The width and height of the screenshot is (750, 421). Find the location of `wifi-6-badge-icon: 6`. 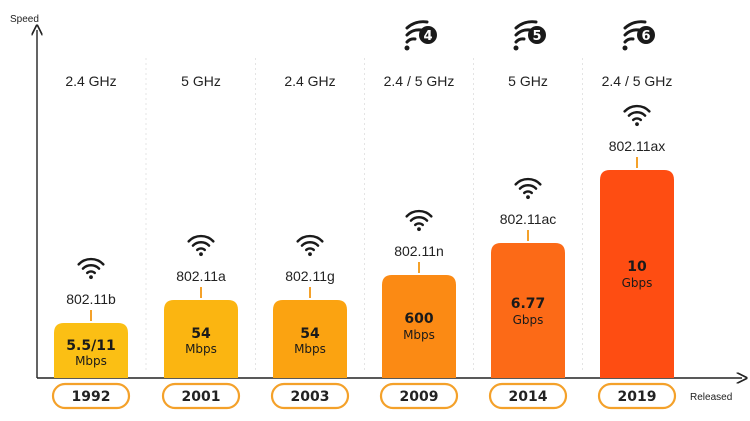

wifi-6-badge-icon: 6 is located at coordinates (638, 35).